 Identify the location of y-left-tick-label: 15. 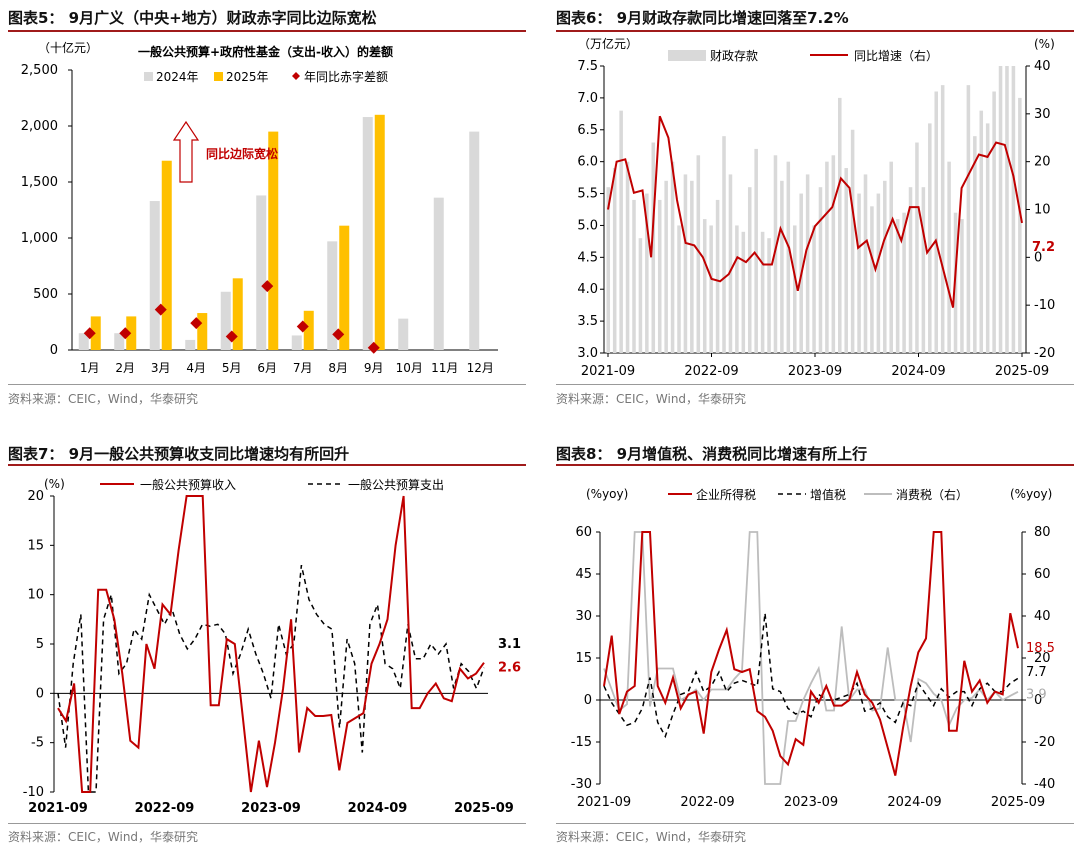
(583, 658).